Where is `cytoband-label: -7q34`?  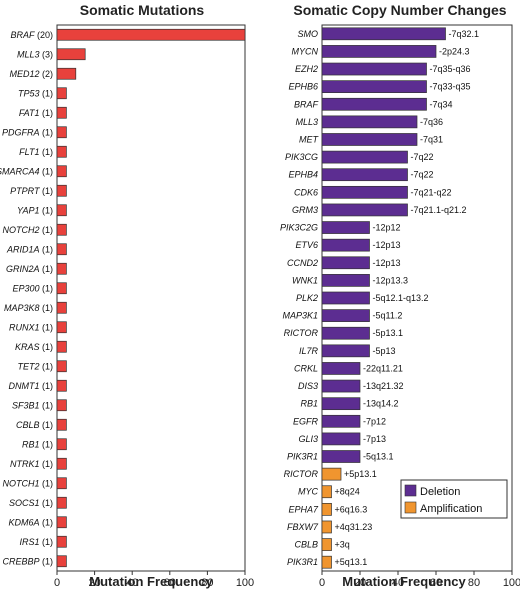 cytoband-label: -7q34 is located at coordinates (441, 104).